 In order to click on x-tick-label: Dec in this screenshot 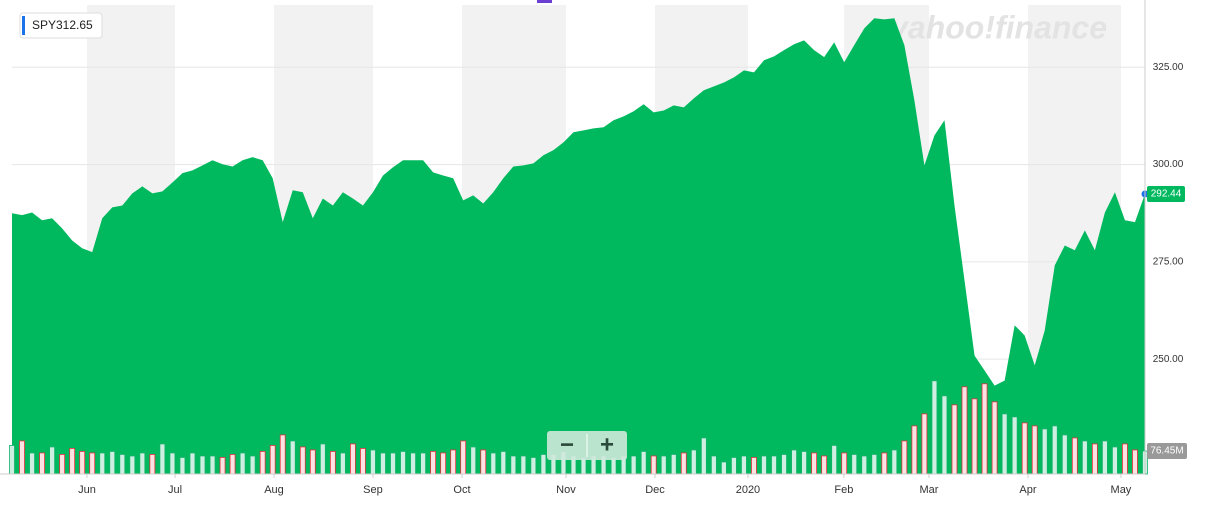, I will do `click(655, 490)`.